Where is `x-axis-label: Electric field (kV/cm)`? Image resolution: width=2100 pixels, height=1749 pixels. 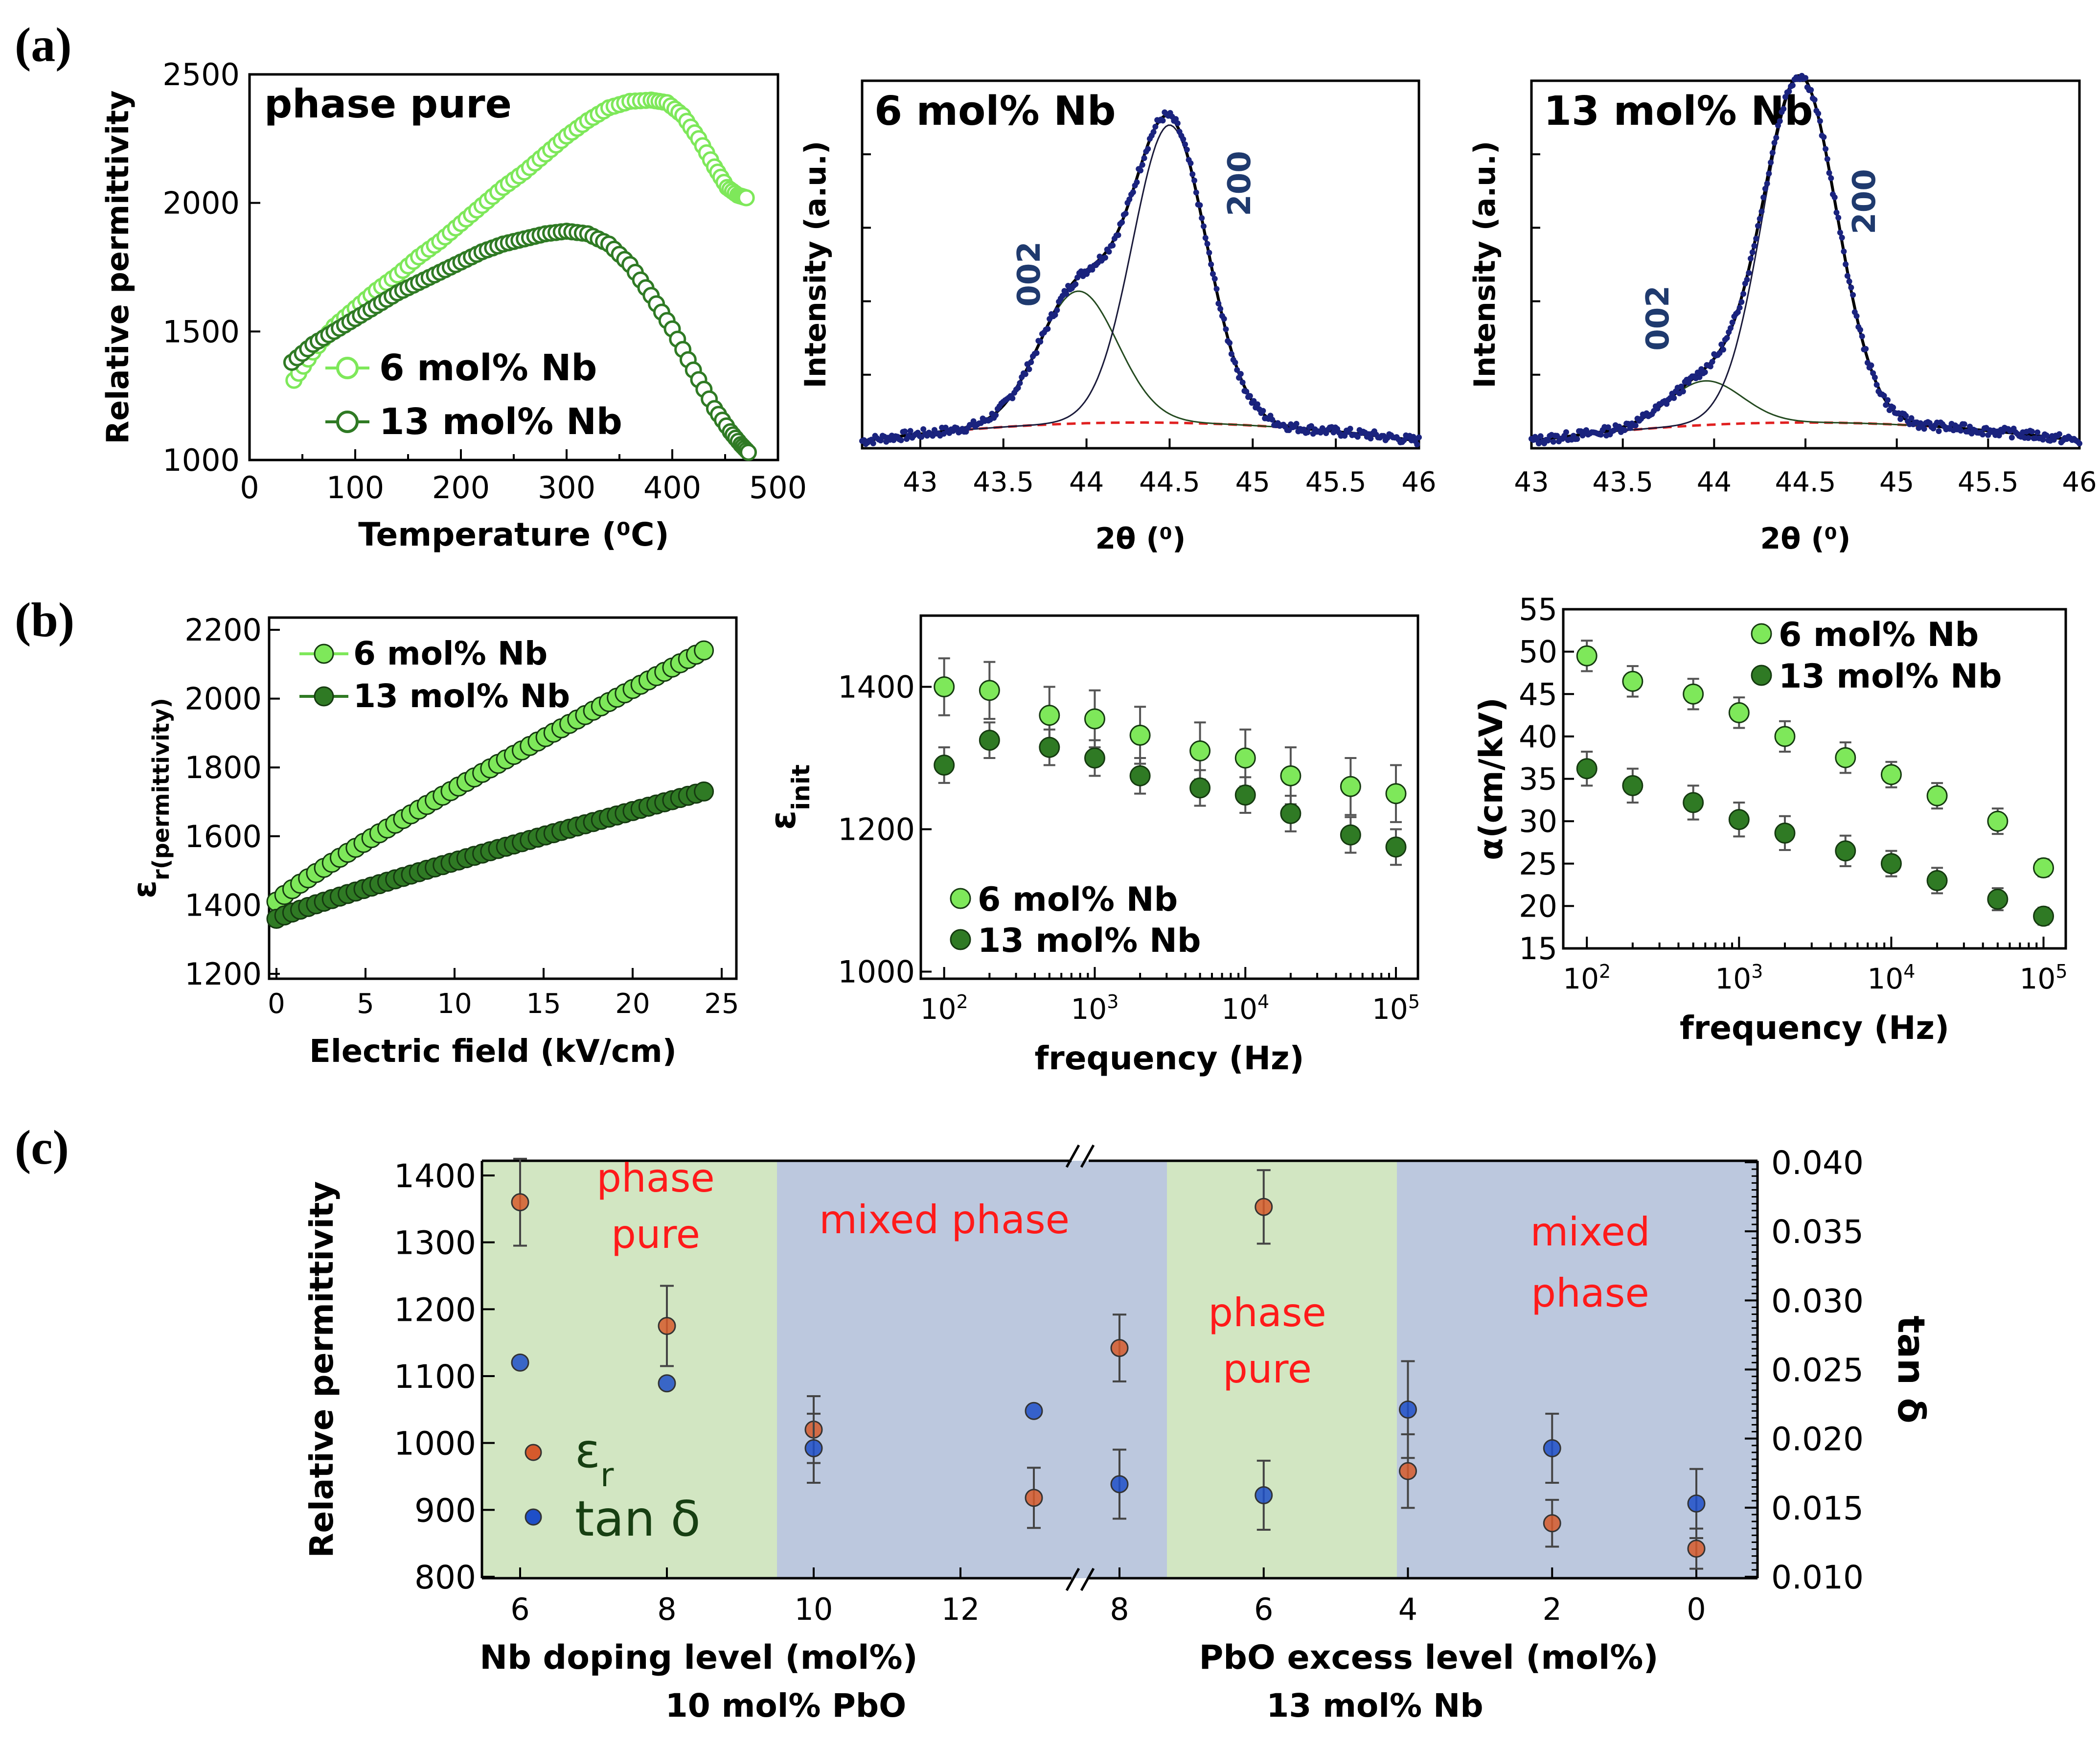 x-axis-label: Electric field (kV/cm) is located at coordinates (493, 1052).